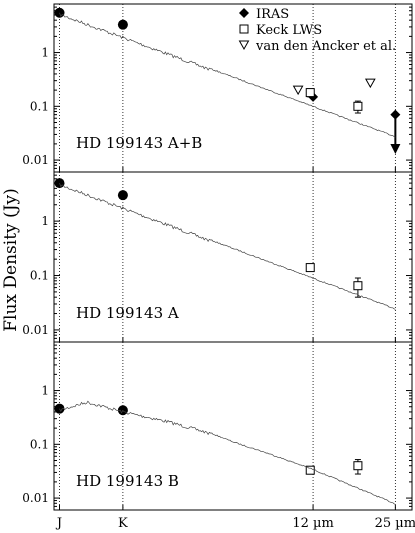  Describe the element at coordinates (244, 29) in the screenshot. I see `legend-marker-keck-lws` at that location.